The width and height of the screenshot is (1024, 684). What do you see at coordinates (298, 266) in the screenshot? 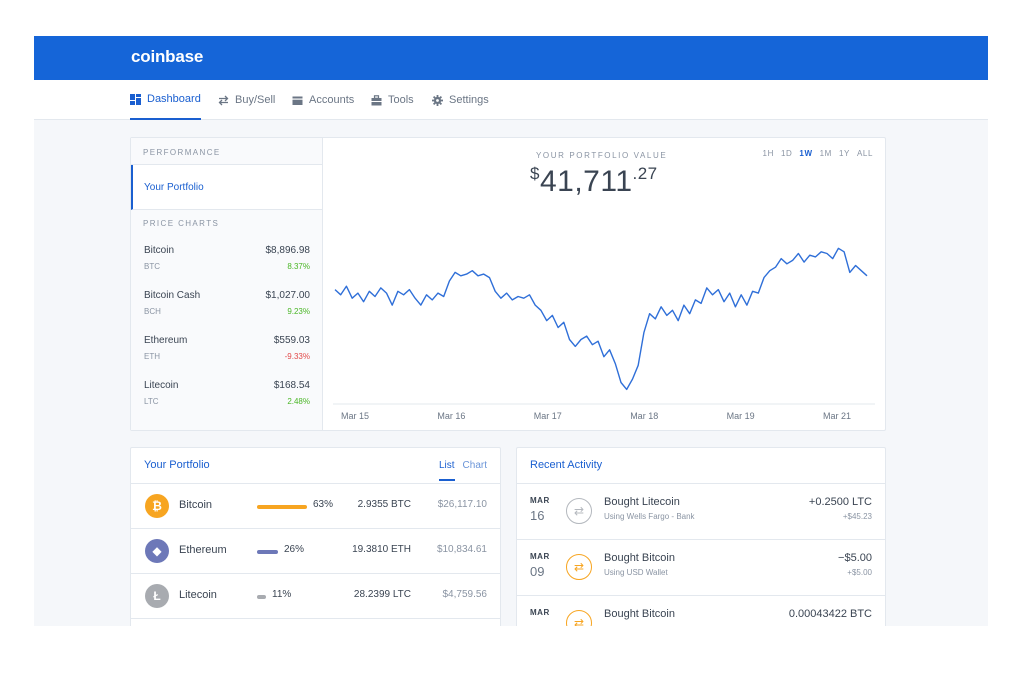
I see `coin-change: 8.37%` at bounding box center [298, 266].